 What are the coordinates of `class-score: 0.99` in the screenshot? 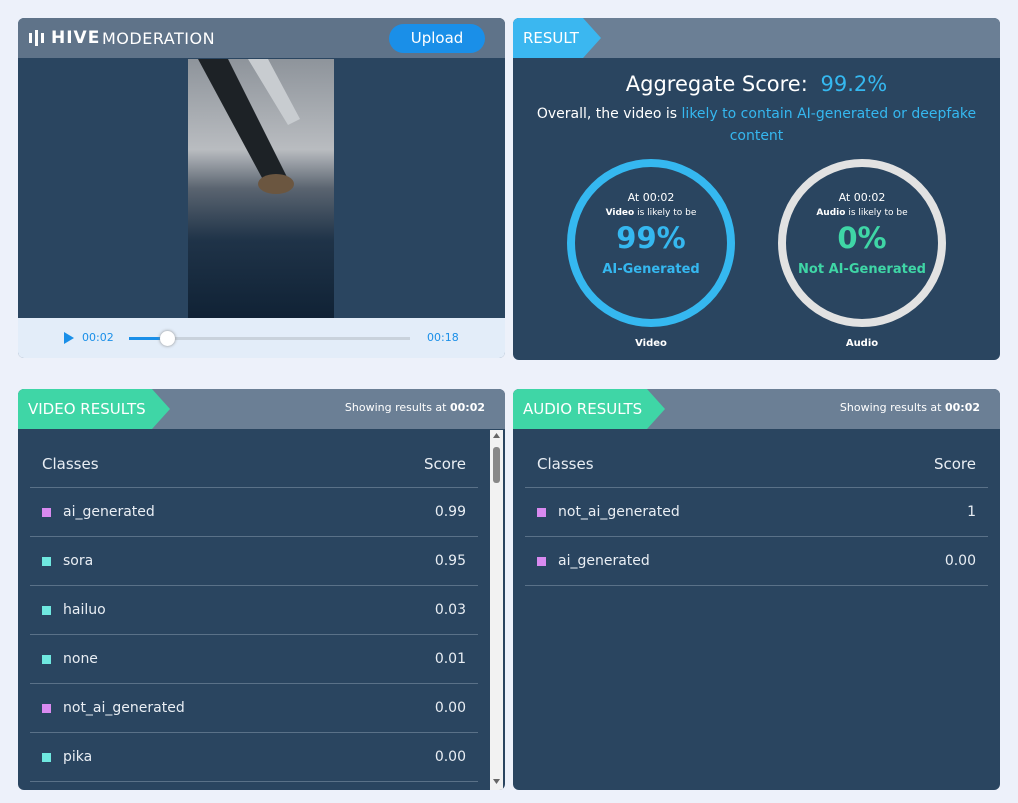 It's located at (450, 512).